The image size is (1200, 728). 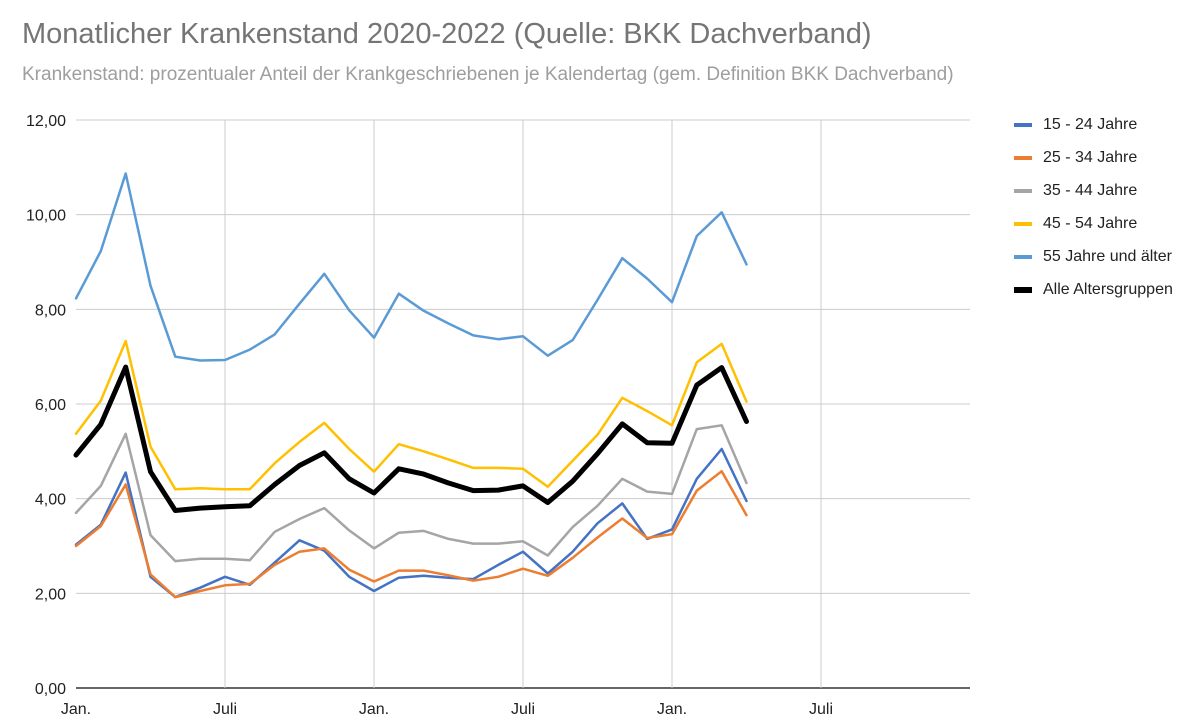 I want to click on legend-label: 25 - 34 Jahre, so click(x=1090, y=157).